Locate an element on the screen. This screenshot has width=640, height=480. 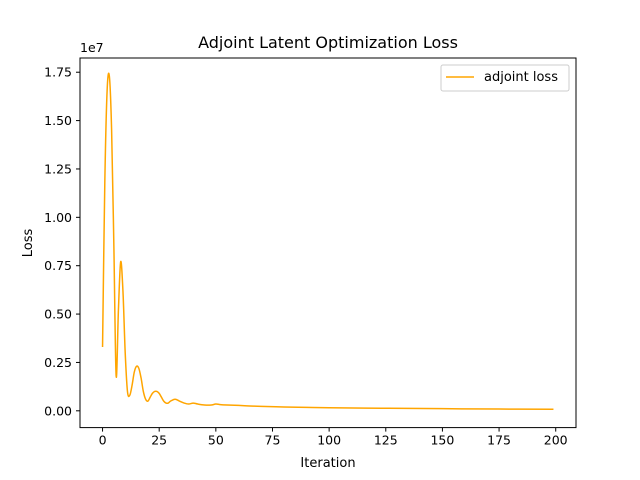
x-tick-label: 125 is located at coordinates (386, 440).